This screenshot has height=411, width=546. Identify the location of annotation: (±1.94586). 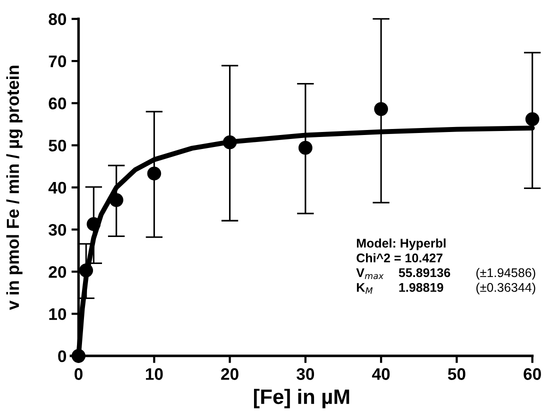
(506, 274).